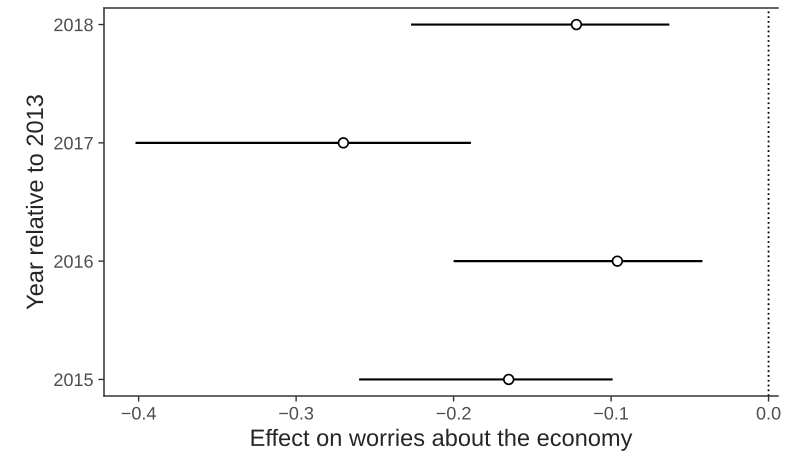  Describe the element at coordinates (768, 413) in the screenshot. I see `x-tick-label: 0.0` at that location.